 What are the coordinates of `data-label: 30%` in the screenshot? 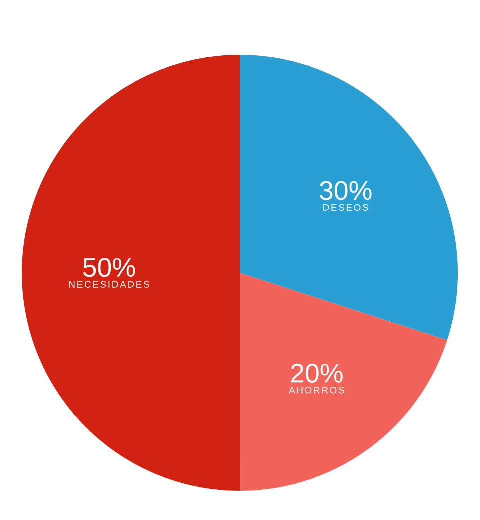 It's located at (346, 190).